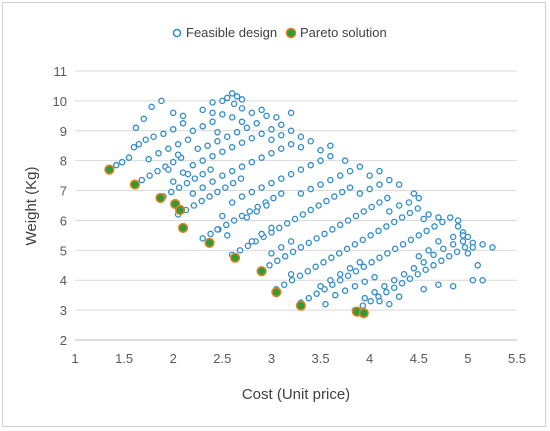  I want to click on y-tick-label: 11, so click(61, 71).